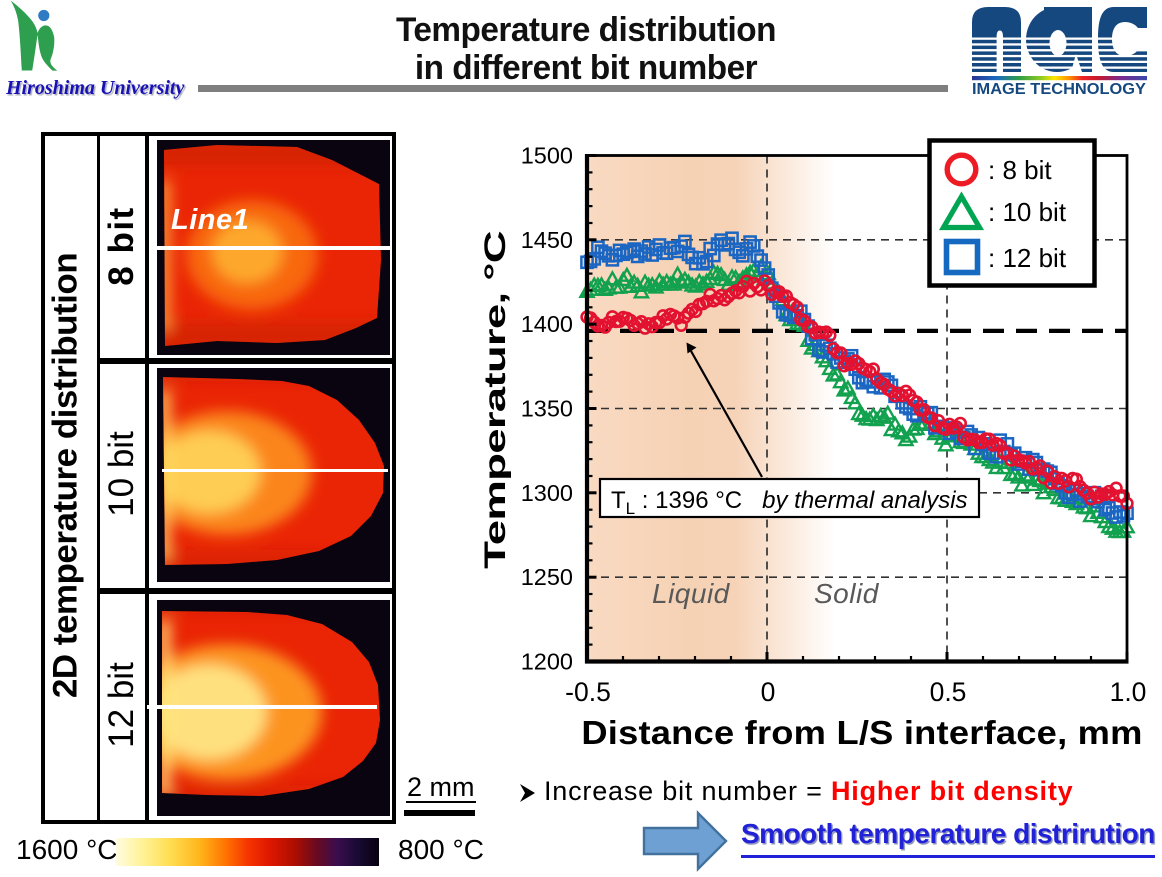 This screenshot has height=877, width=1162. I want to click on svg-text: -0.5, so click(588, 692).